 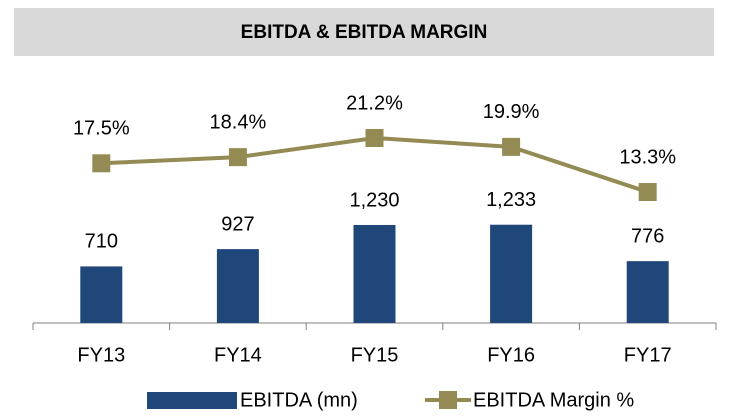 I want to click on data-label: 1,233, so click(x=511, y=200).